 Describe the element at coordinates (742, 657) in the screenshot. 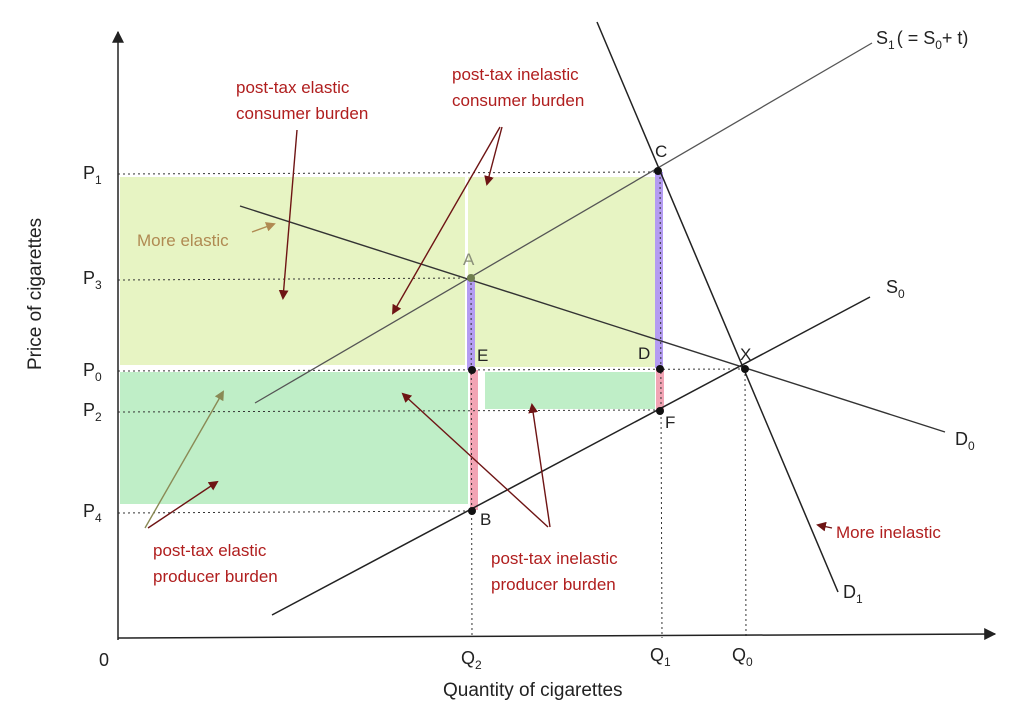

I see `tick-q0: Q0` at that location.